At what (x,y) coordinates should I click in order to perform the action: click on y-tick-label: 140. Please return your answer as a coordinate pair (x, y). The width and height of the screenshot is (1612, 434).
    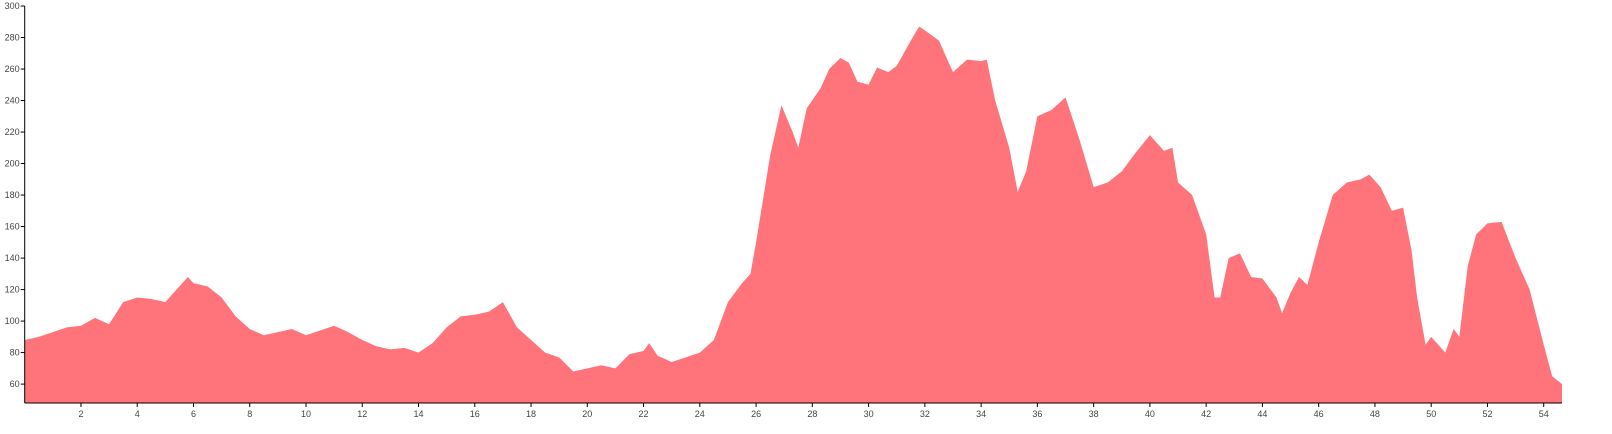
    Looking at the image, I should click on (12, 258).